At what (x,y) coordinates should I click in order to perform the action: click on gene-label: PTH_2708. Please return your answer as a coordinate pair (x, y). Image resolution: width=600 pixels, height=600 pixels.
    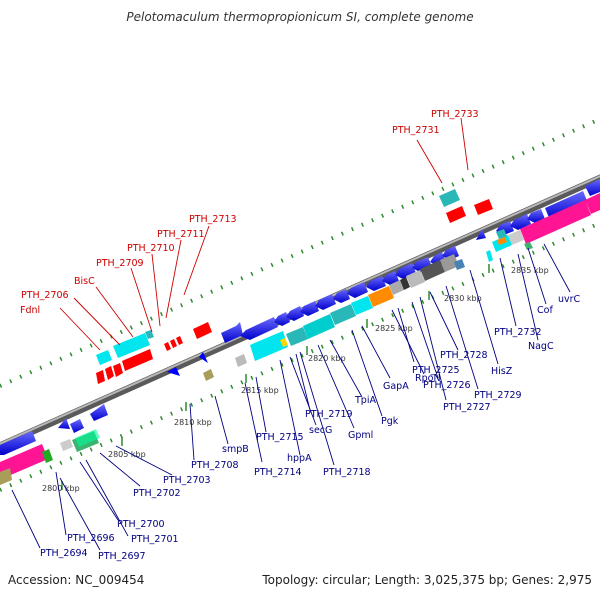
    Looking at the image, I should click on (215, 465).